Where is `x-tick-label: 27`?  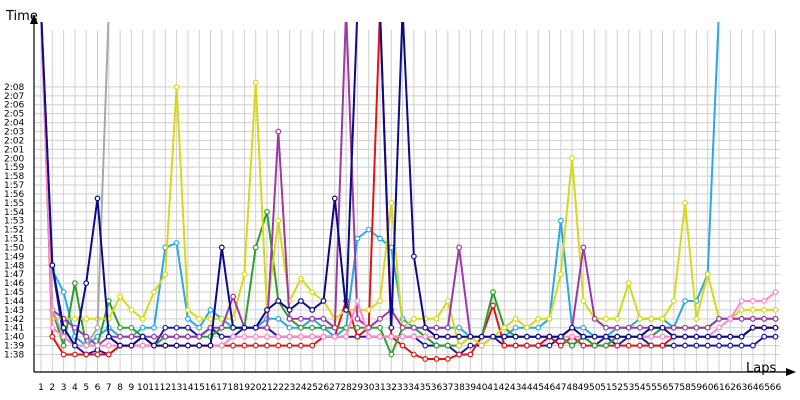
x-tick-label: 27 is located at coordinates (334, 388).